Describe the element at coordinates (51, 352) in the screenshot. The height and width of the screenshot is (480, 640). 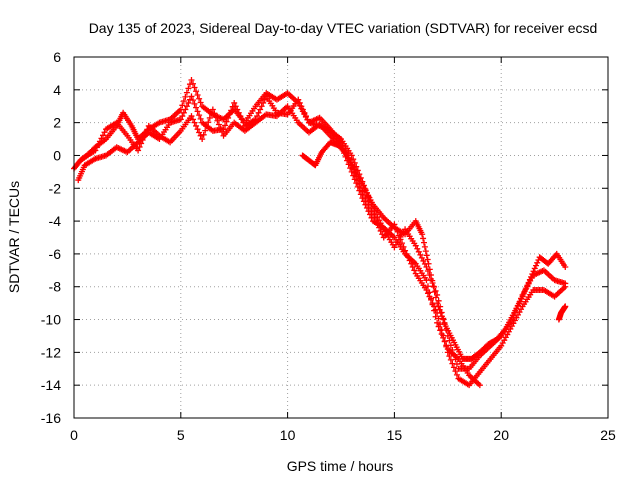
I see `y-tick-label: -12` at that location.